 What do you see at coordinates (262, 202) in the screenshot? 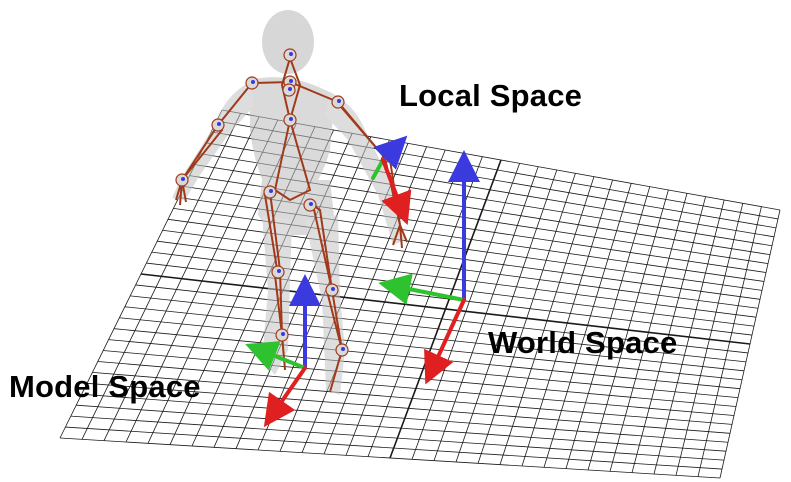
I see `skeleton-joints` at bounding box center [262, 202].